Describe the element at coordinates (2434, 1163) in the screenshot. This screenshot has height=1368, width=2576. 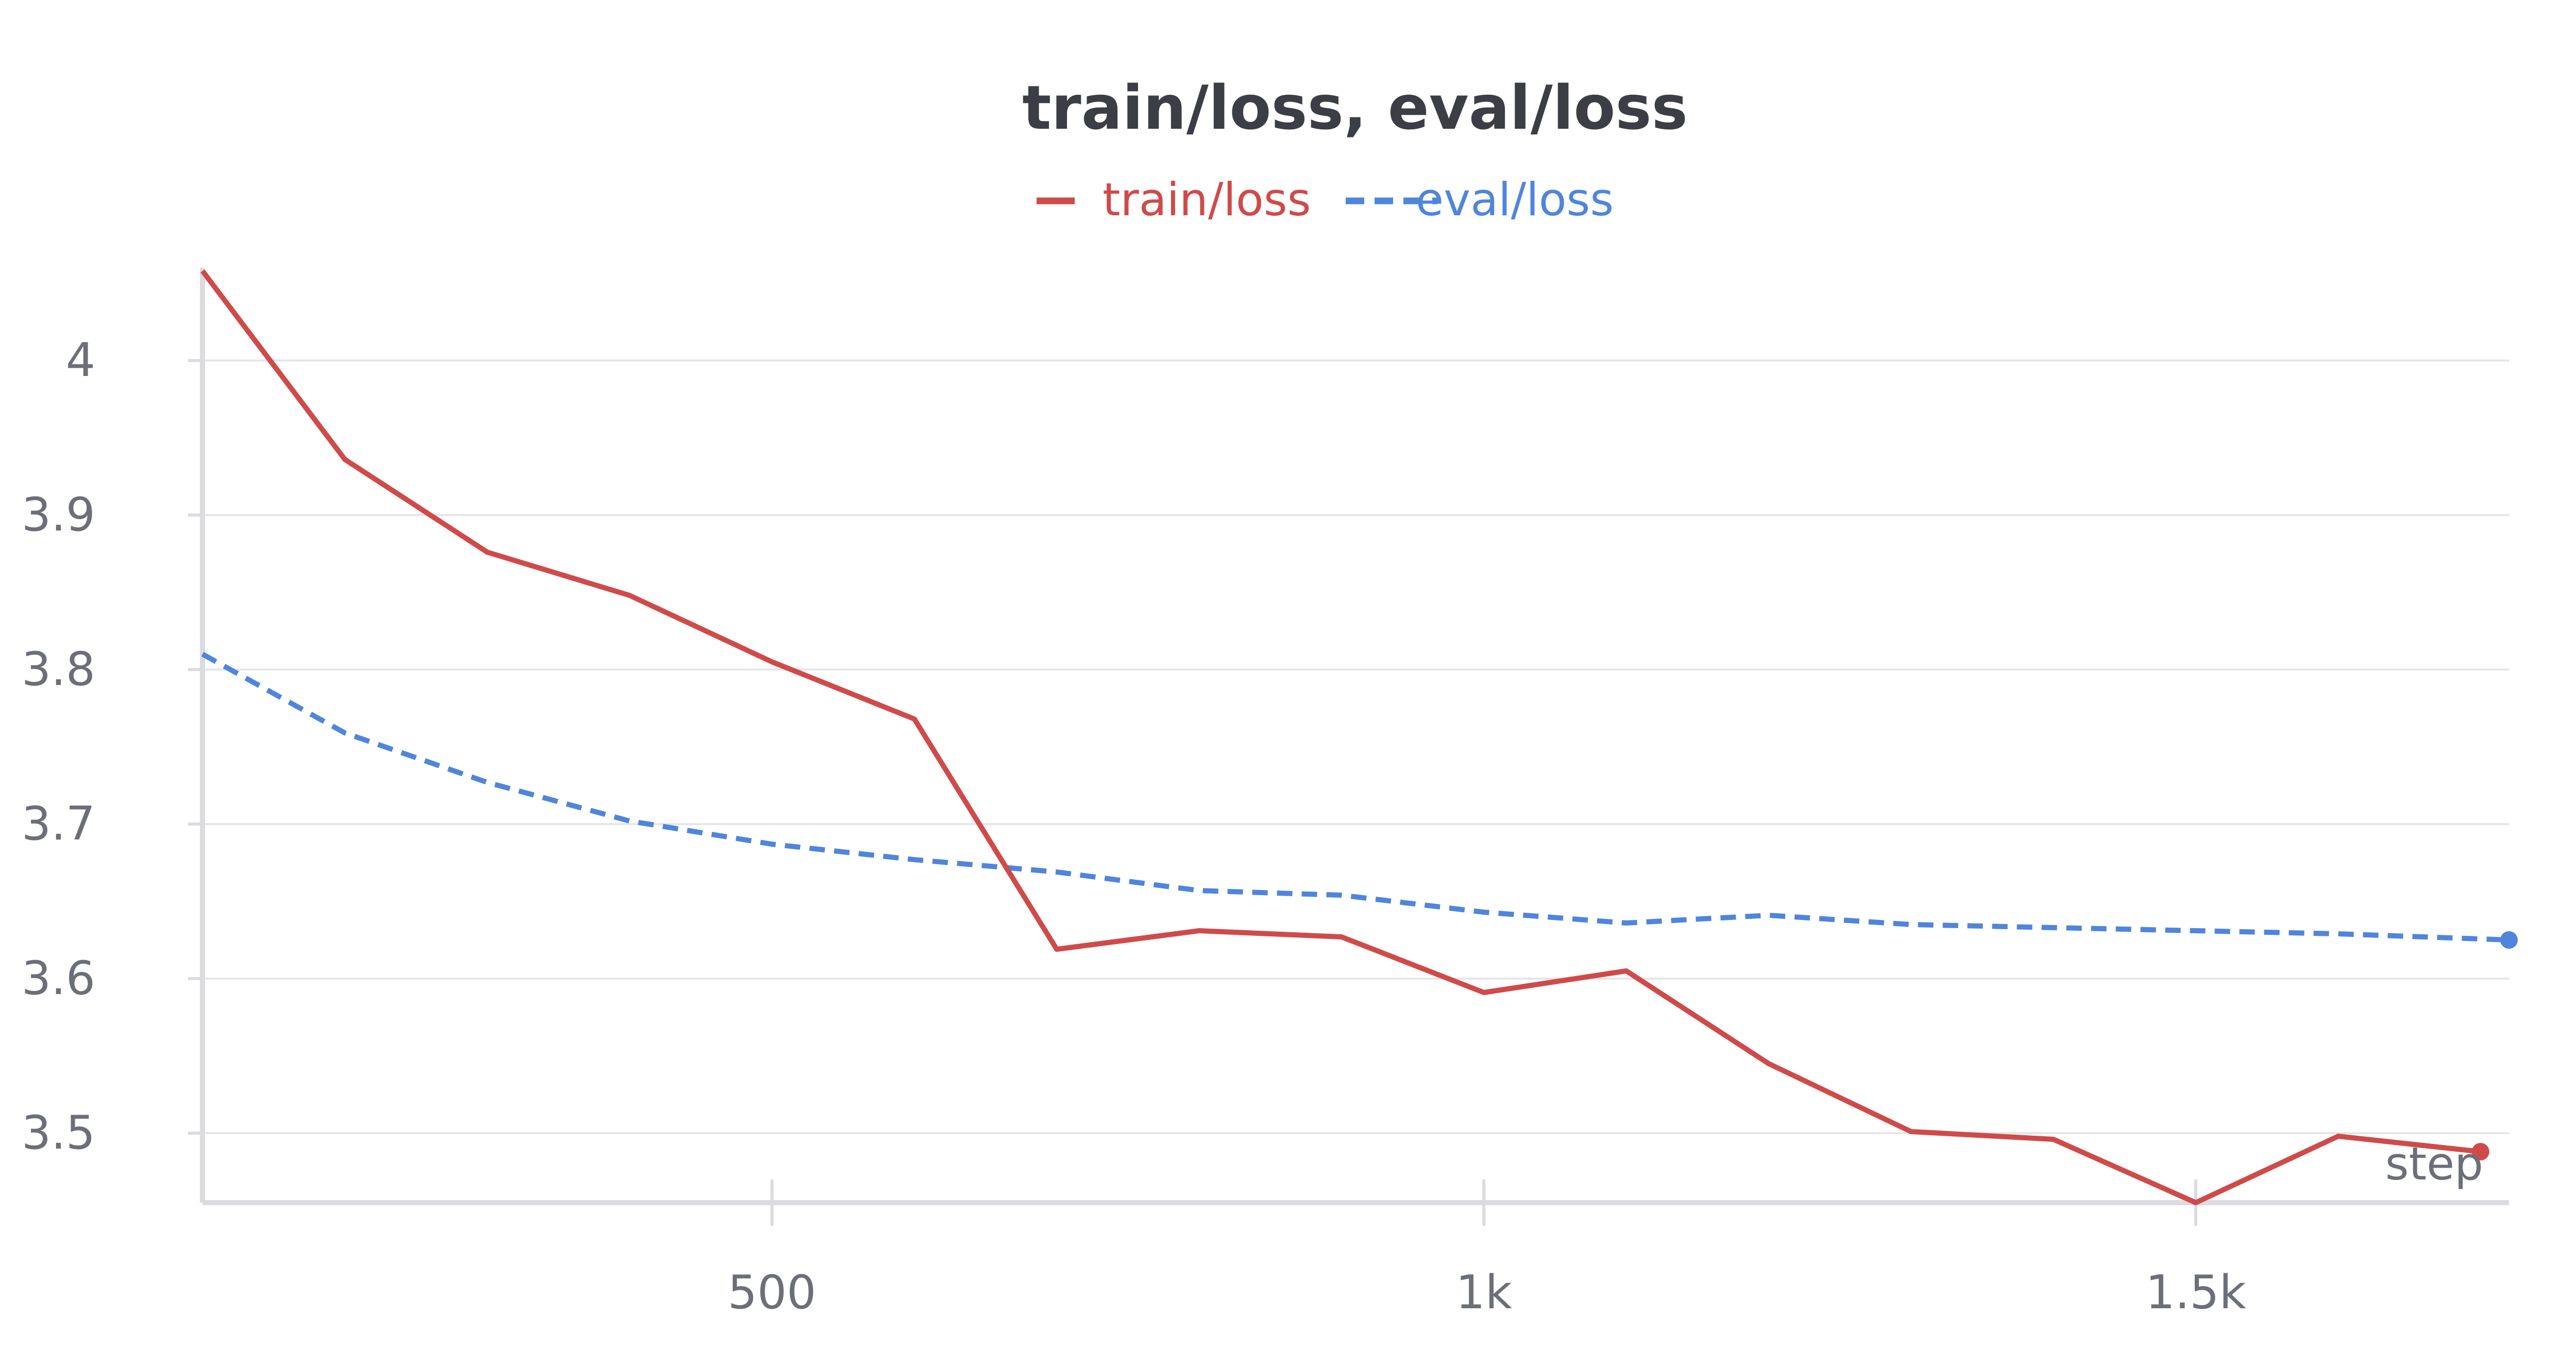
I see `x-axis-label: step` at that location.